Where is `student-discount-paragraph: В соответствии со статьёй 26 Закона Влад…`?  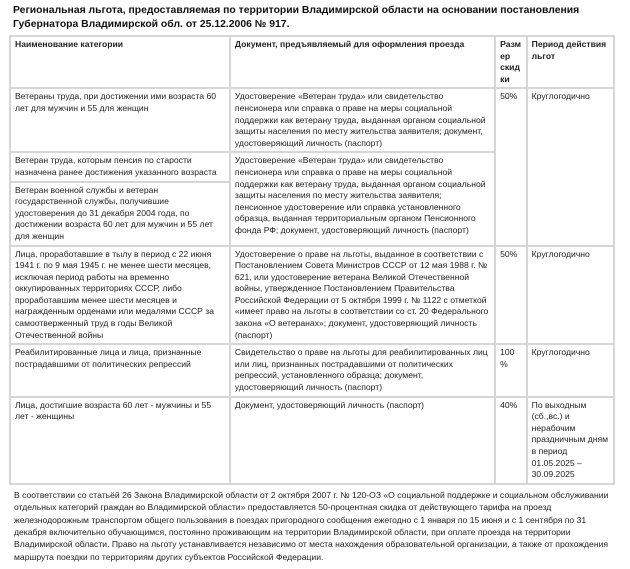 student-discount-paragraph: В соответствии со статьёй 26 Закона Влад… is located at coordinates (311, 525).